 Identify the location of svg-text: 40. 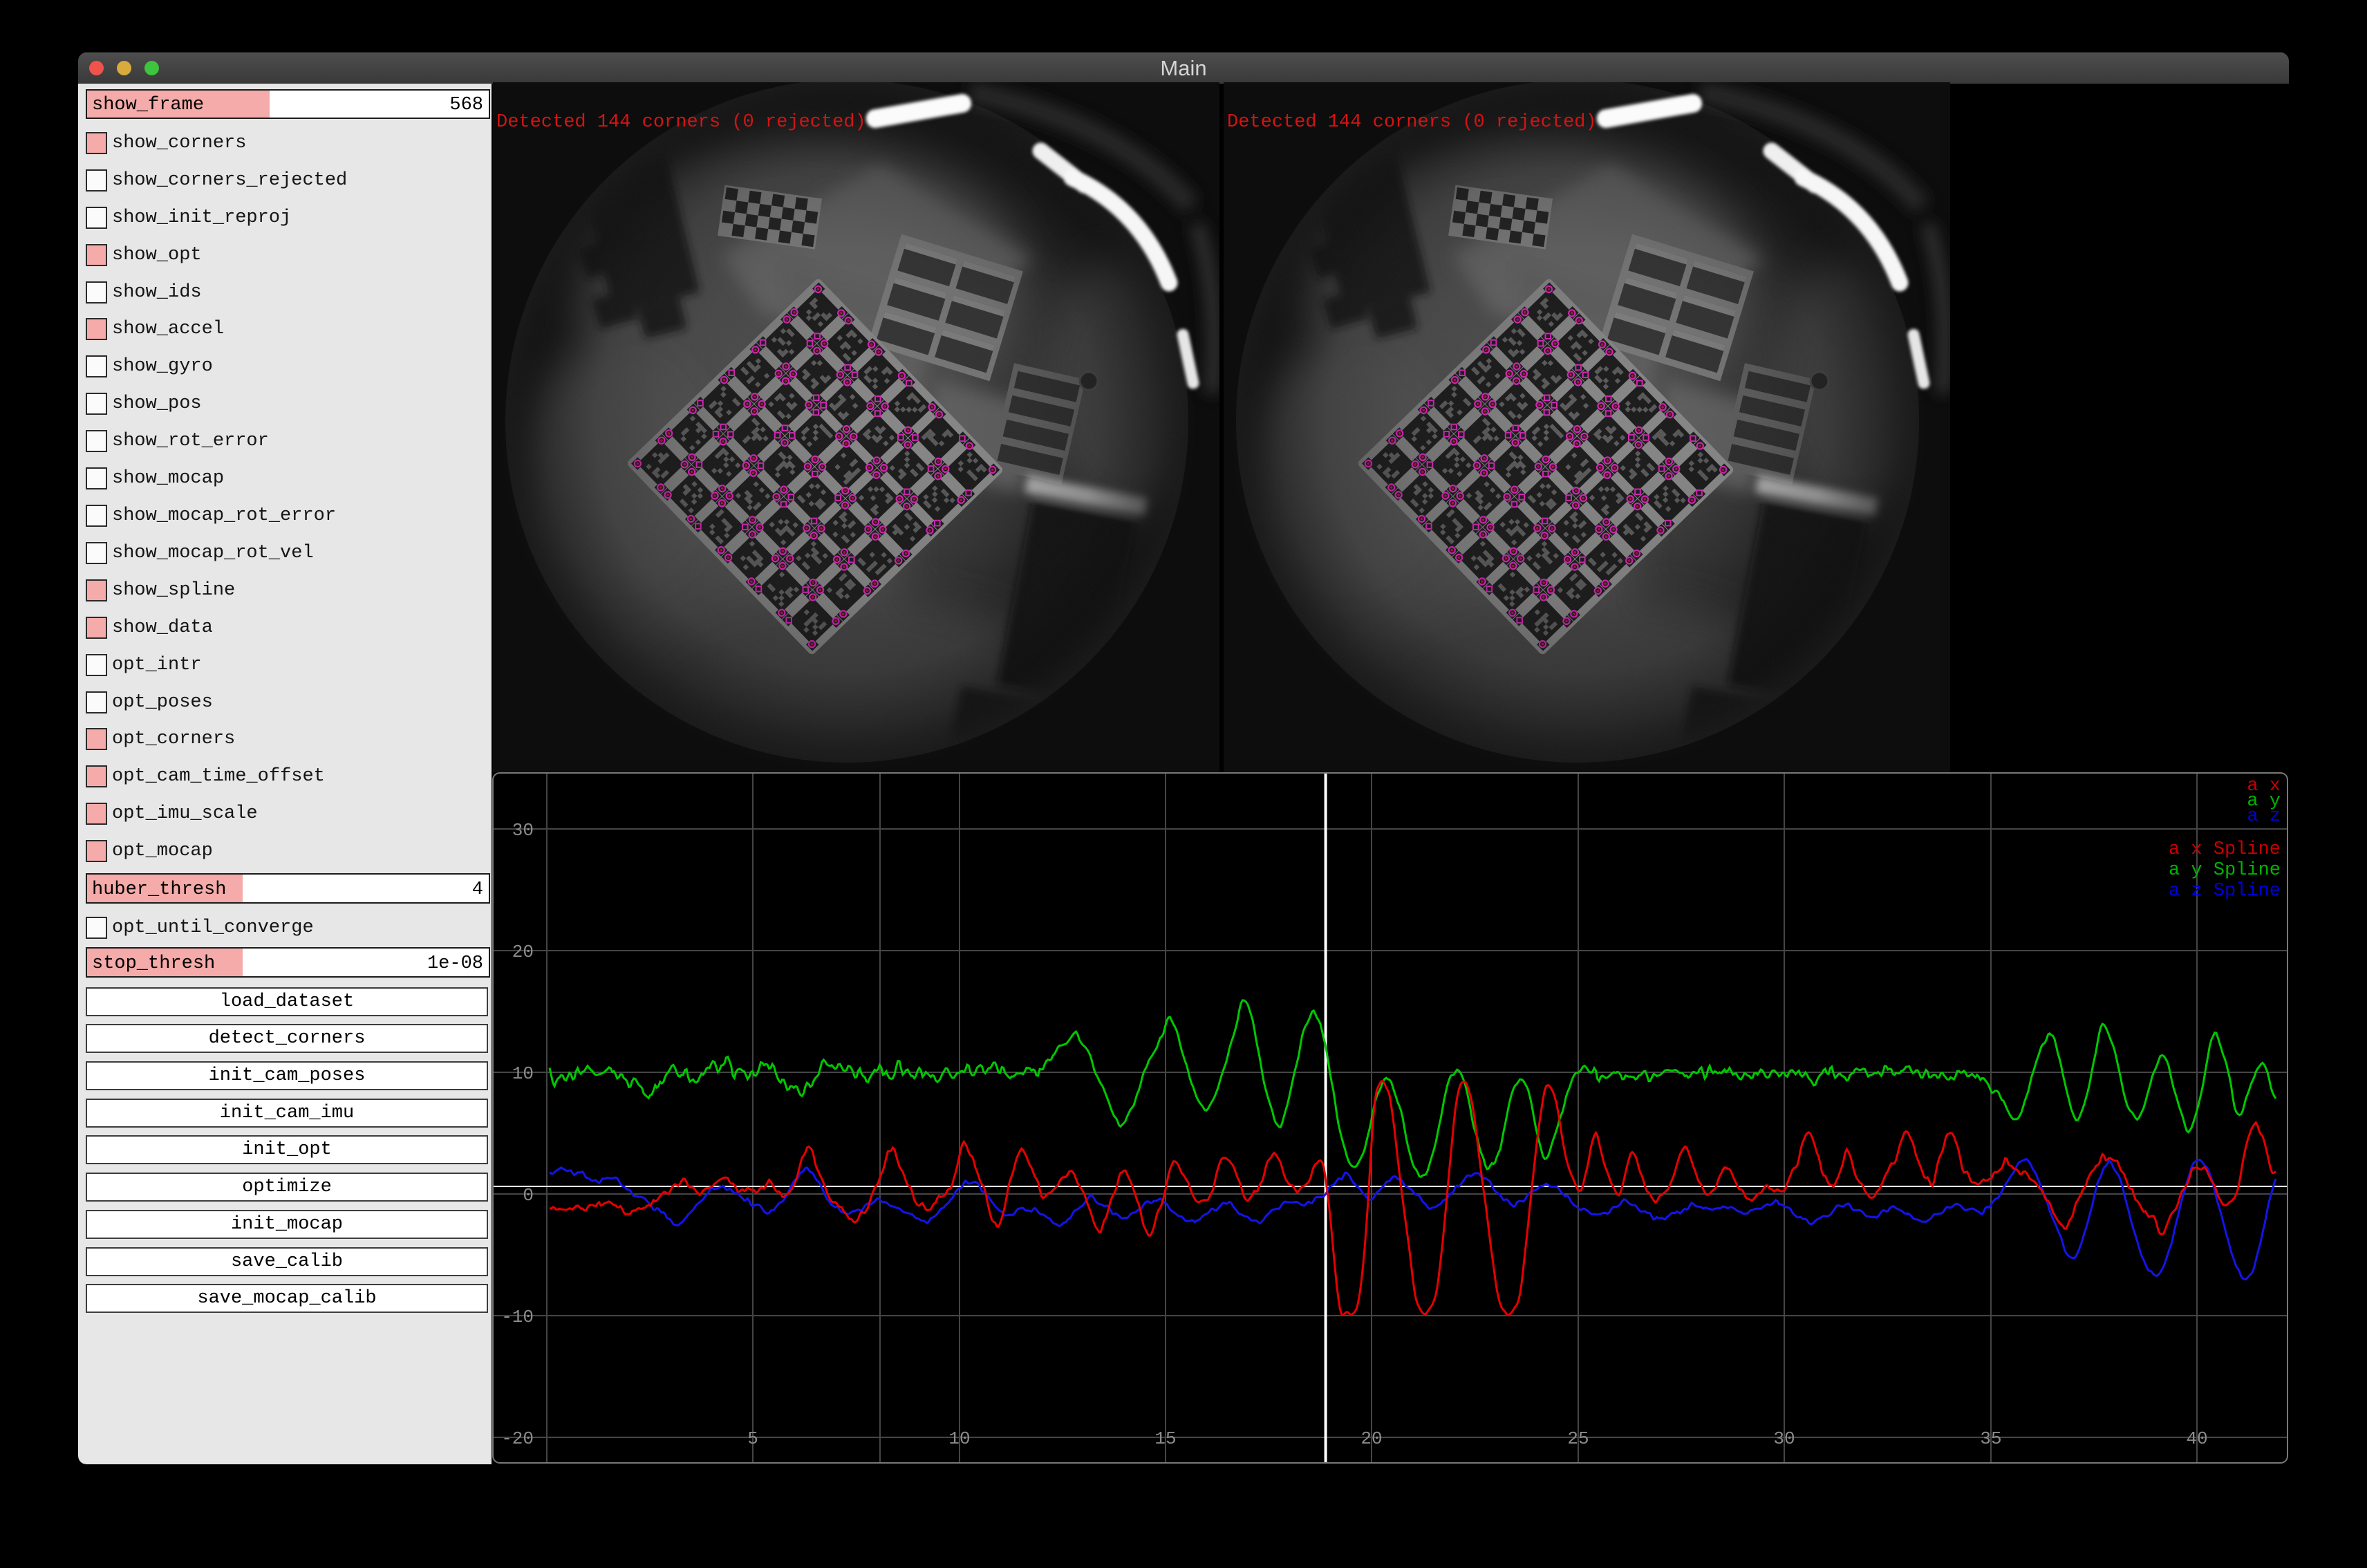
(2196, 1438).